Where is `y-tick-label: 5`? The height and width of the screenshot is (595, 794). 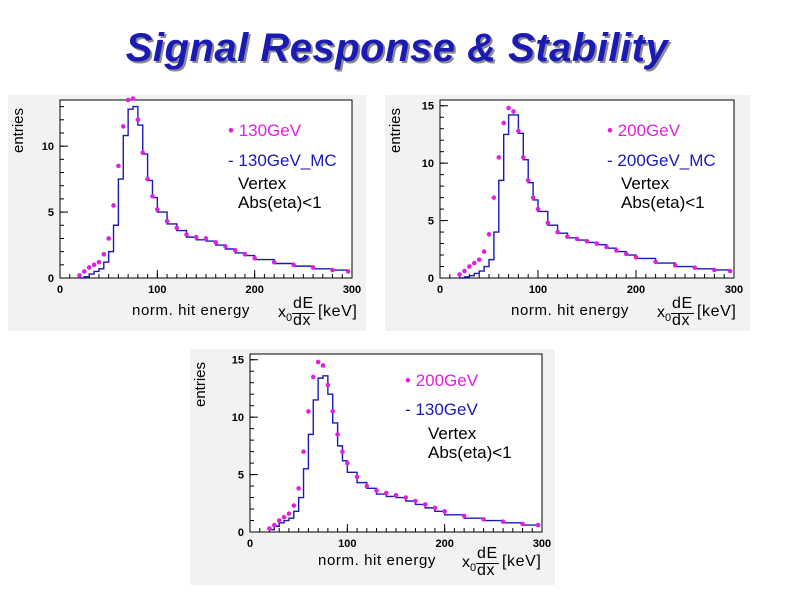 y-tick-label: 5 is located at coordinates (431, 222).